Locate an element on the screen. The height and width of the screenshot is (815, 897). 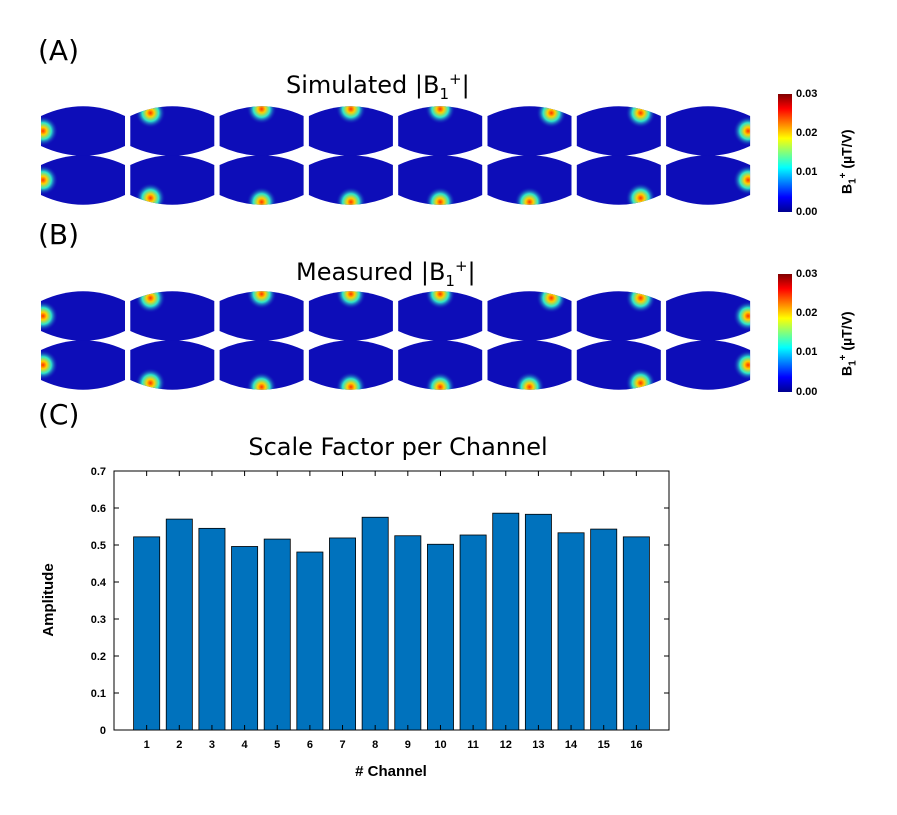
simulated-title-sup: + is located at coordinates (455, 79).